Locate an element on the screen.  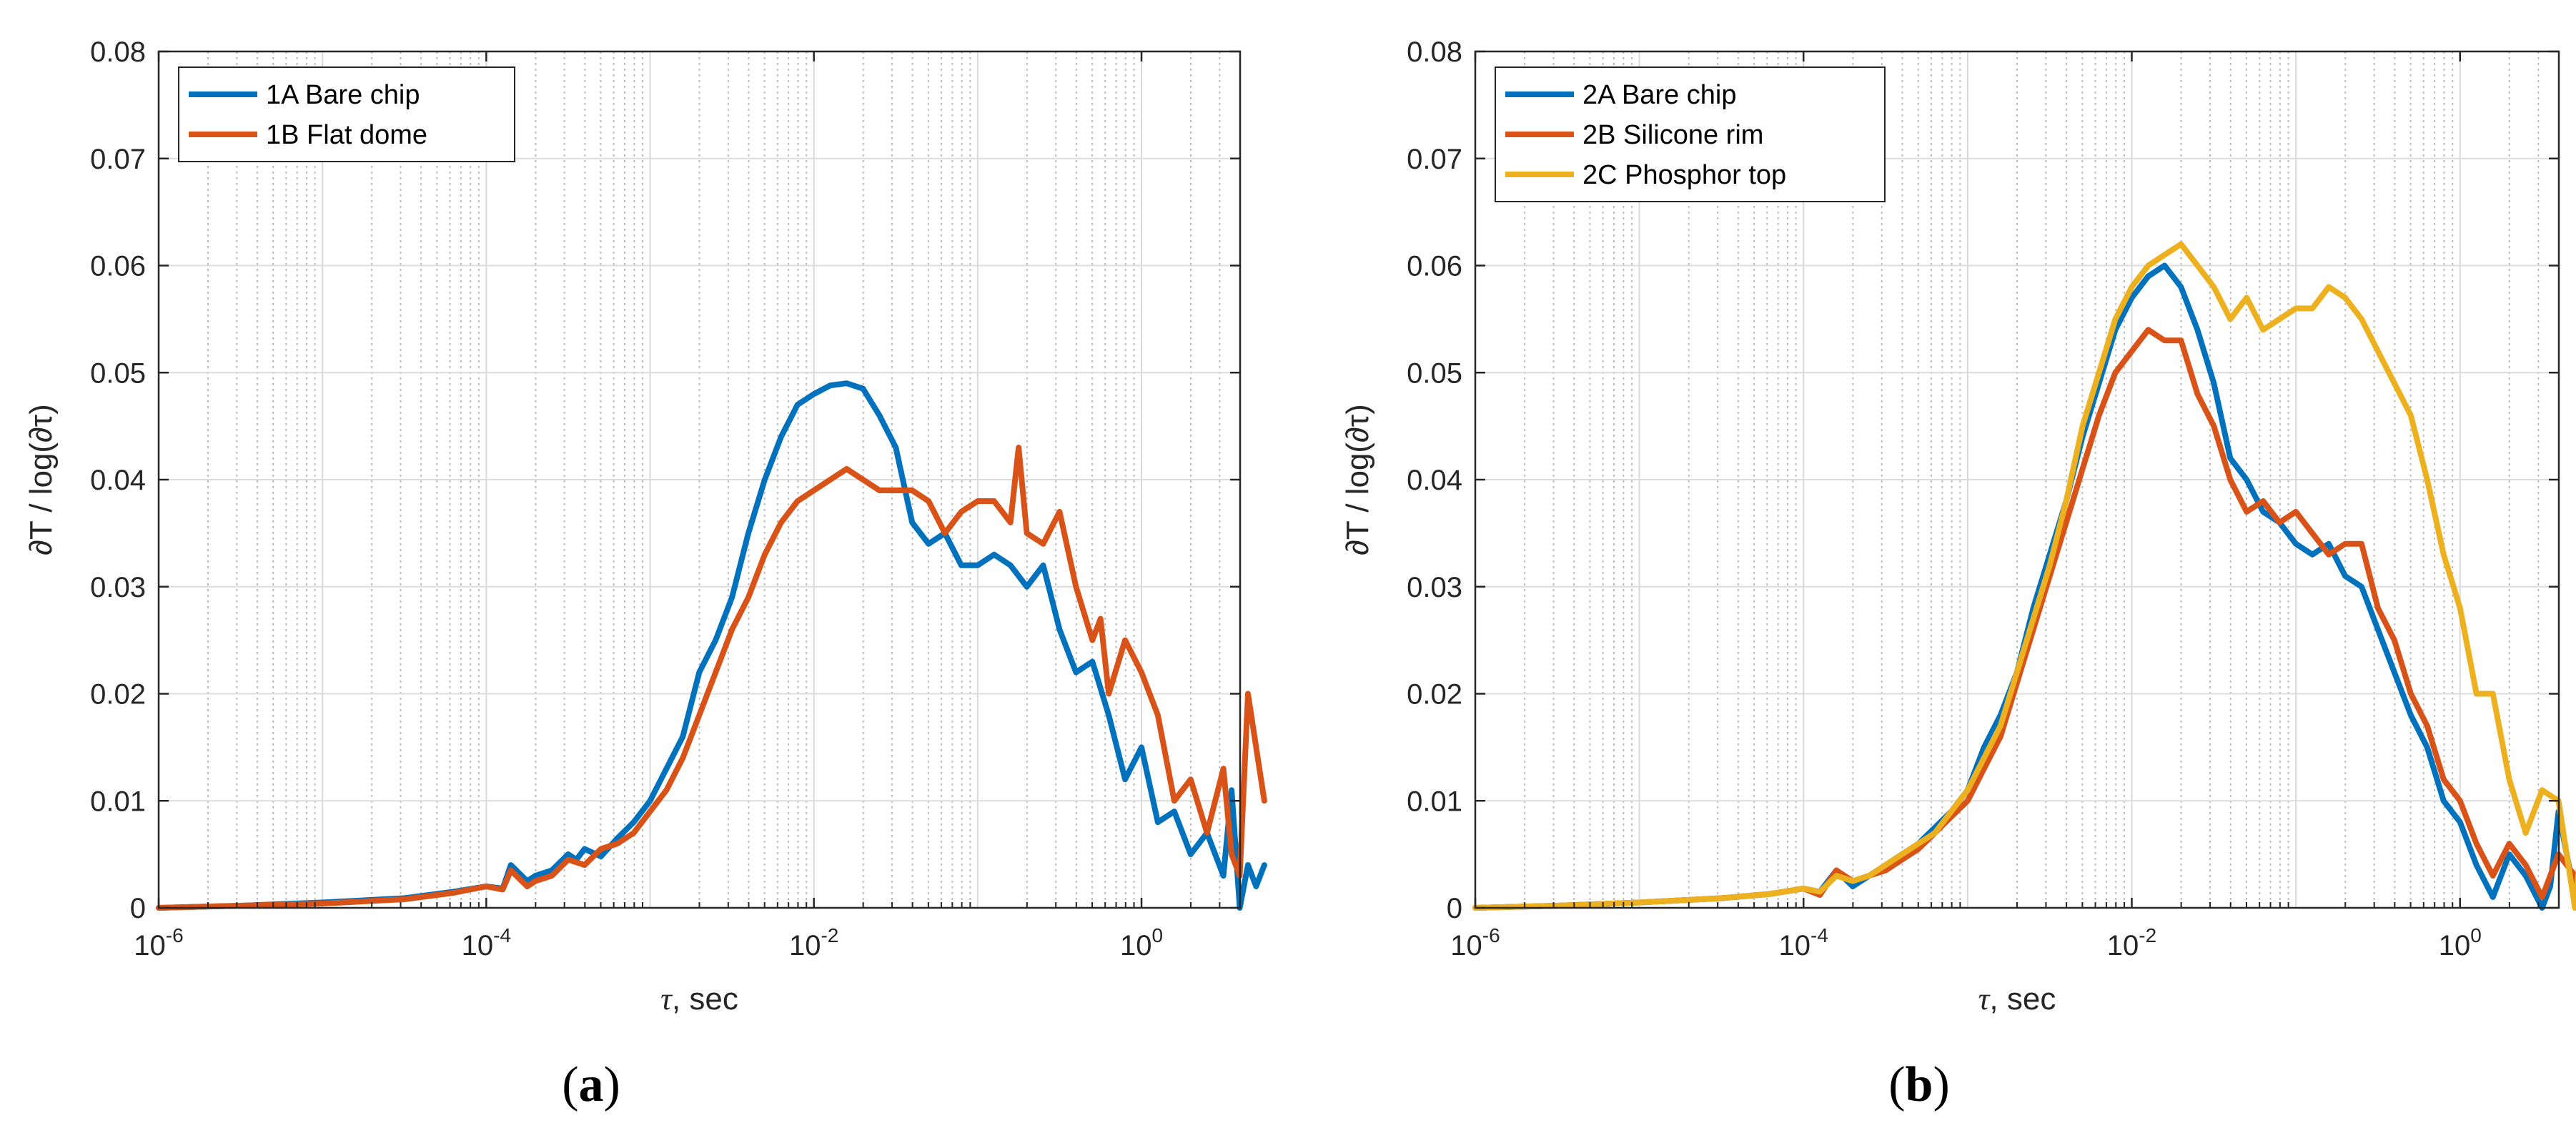
legend-entry-2: 1B Flat dome is located at coordinates (347, 135).